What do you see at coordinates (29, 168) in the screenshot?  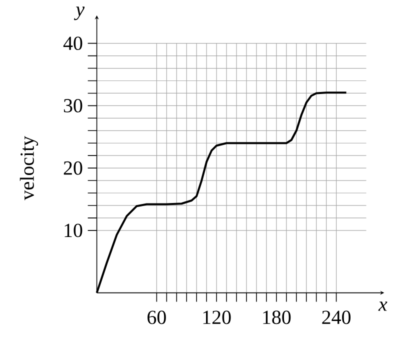 I see `y-axis-title: velocity` at bounding box center [29, 168].